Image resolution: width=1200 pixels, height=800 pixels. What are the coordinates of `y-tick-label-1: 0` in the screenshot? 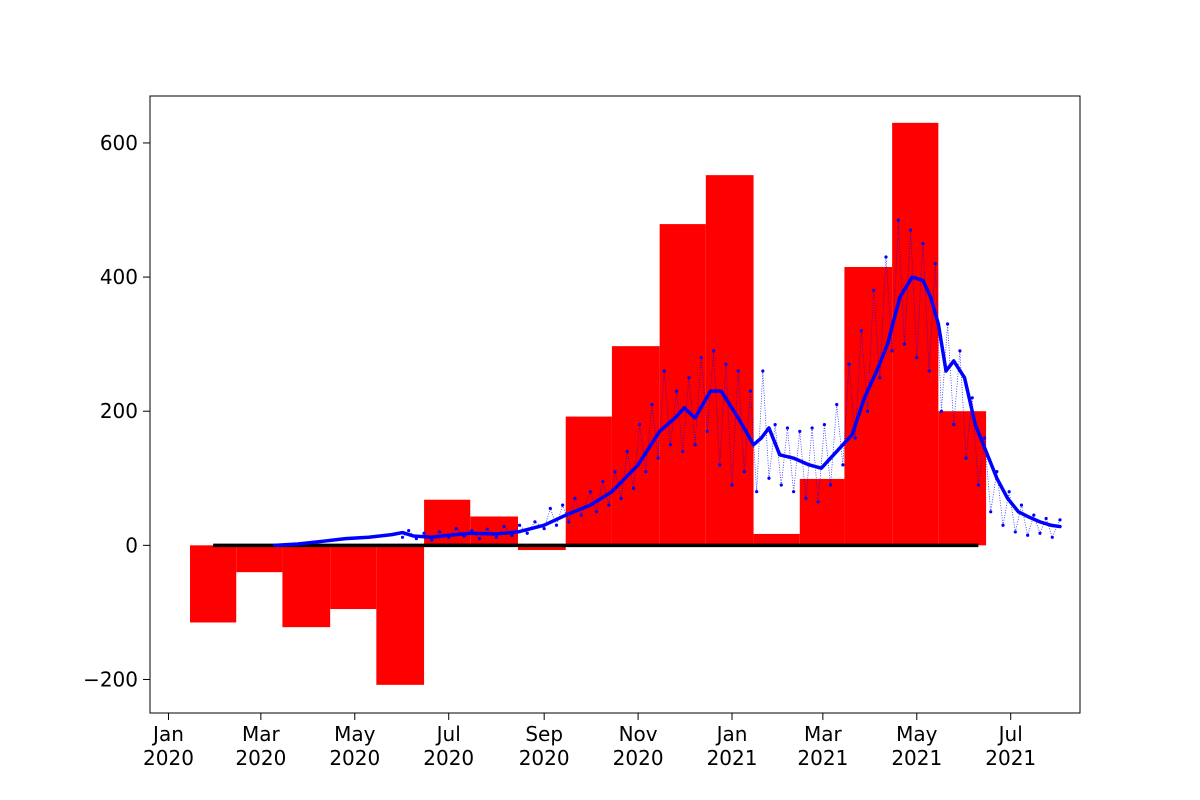 It's located at (131, 545).